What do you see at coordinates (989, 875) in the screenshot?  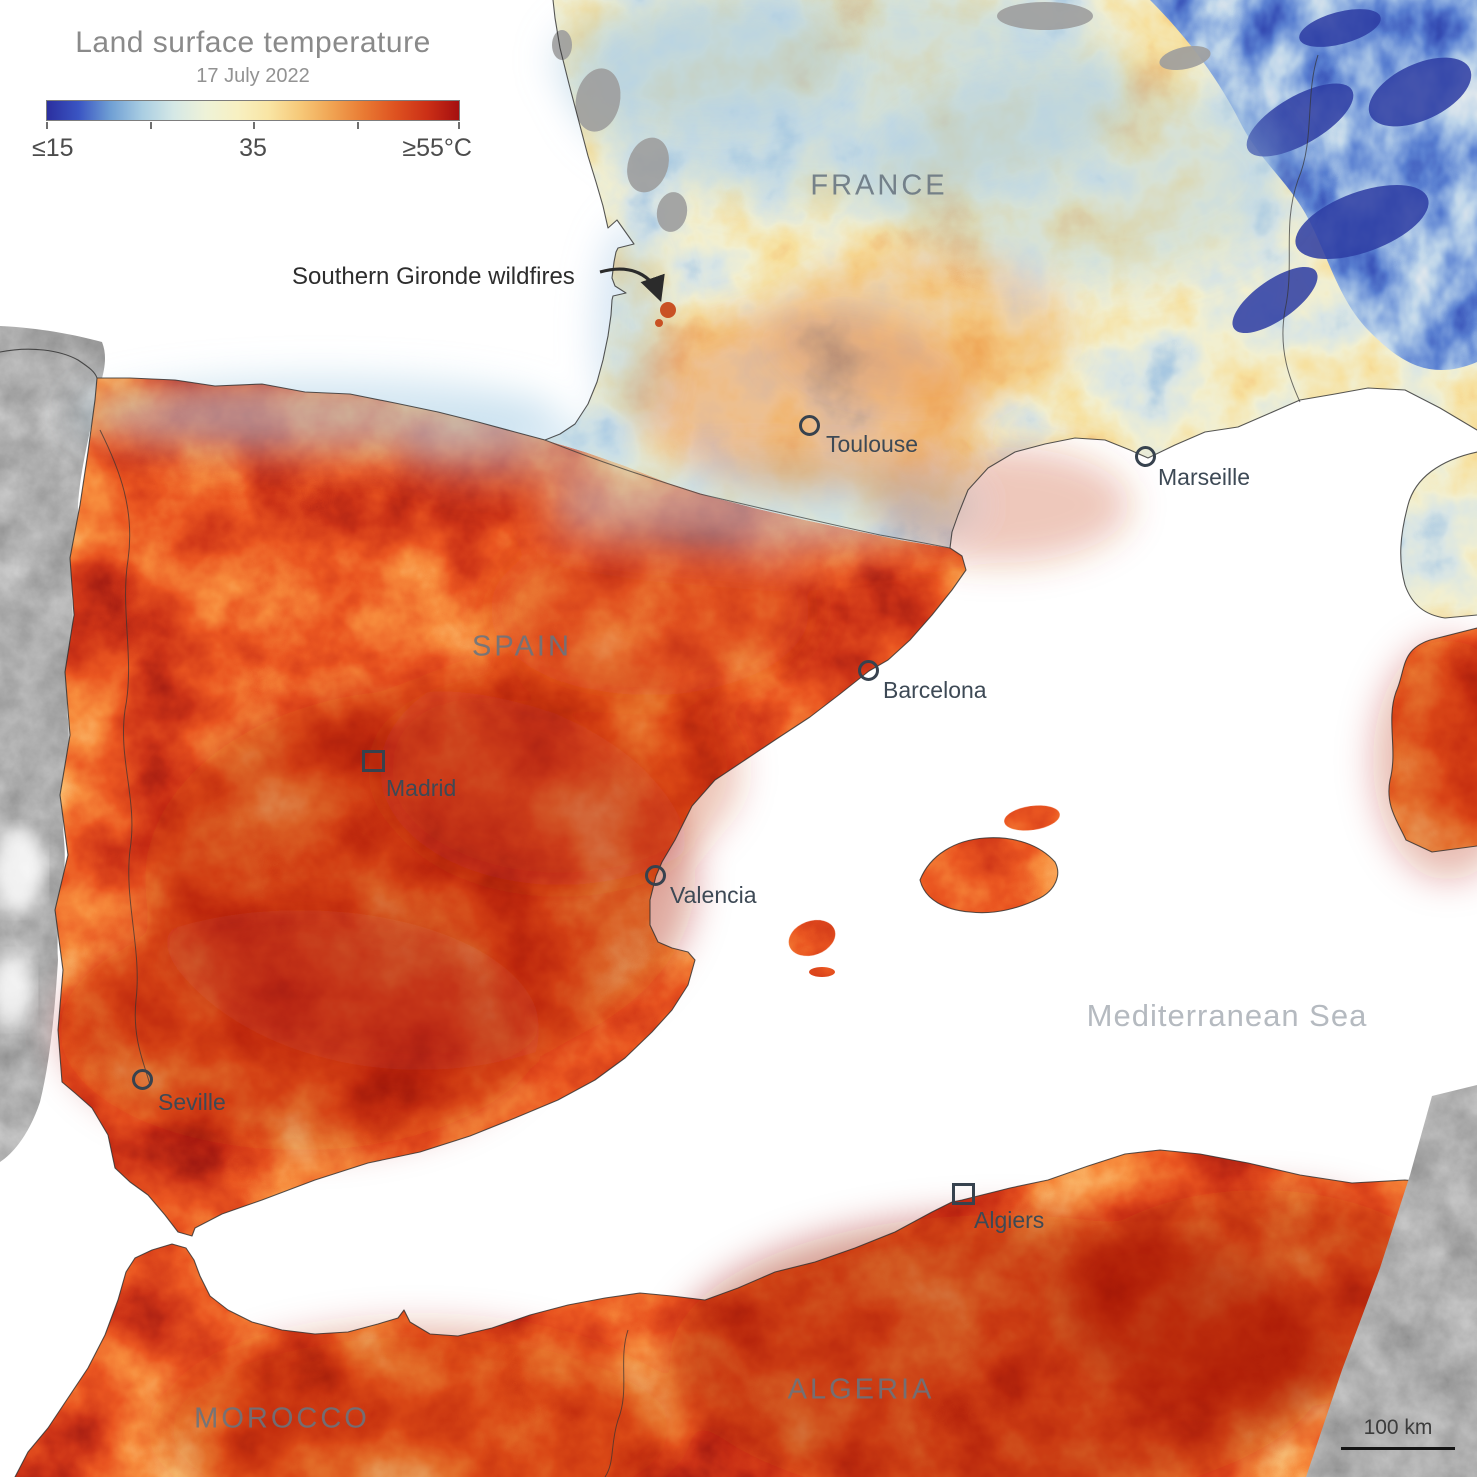 I see `mallorca-island` at bounding box center [989, 875].